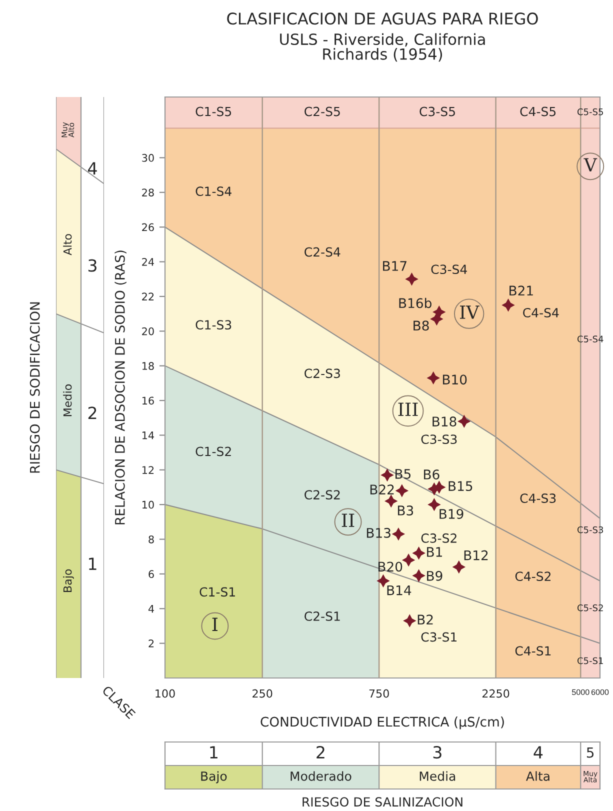 The width and height of the screenshot is (613, 811). Describe the element at coordinates (415, 303) in the screenshot. I see `annotation: B16b` at that location.